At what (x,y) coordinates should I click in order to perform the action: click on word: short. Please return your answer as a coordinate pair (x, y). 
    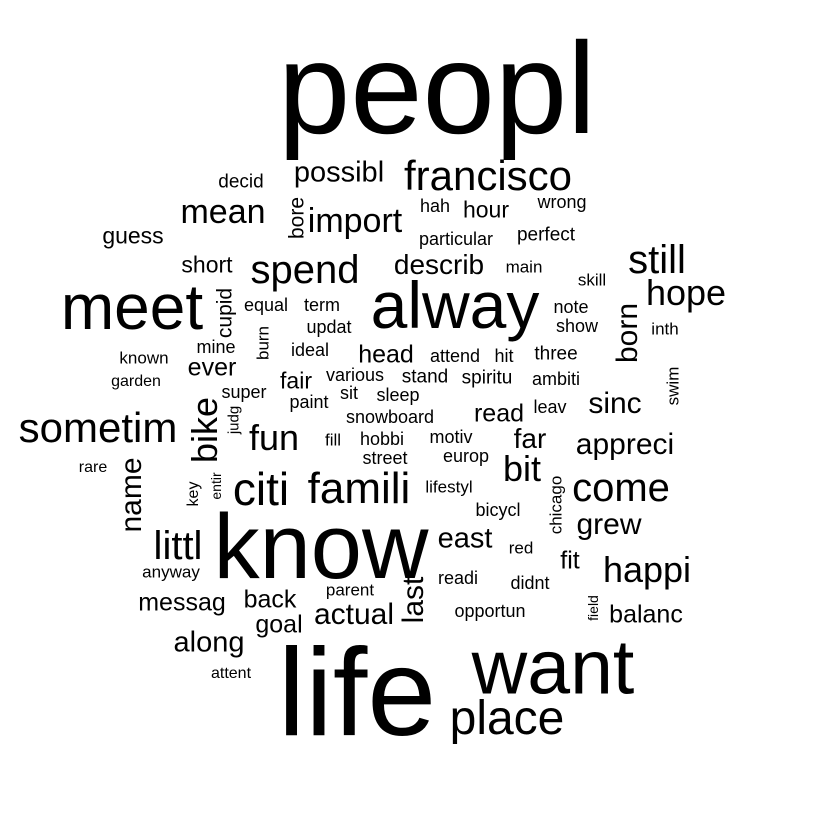
    Looking at the image, I should click on (207, 264).